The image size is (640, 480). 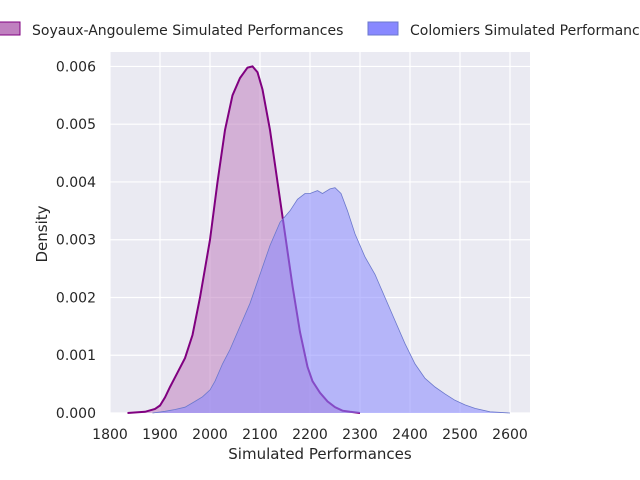 I want to click on y-axis-label: Density, so click(x=42, y=233).